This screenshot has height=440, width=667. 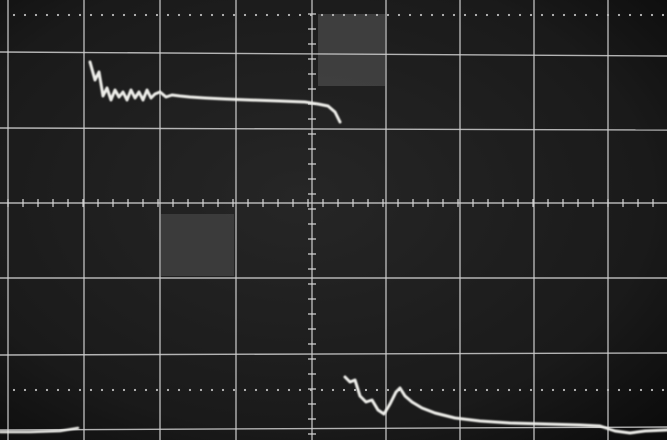 What do you see at coordinates (40, 430) in the screenshot?
I see `lower-left-trace` at bounding box center [40, 430].